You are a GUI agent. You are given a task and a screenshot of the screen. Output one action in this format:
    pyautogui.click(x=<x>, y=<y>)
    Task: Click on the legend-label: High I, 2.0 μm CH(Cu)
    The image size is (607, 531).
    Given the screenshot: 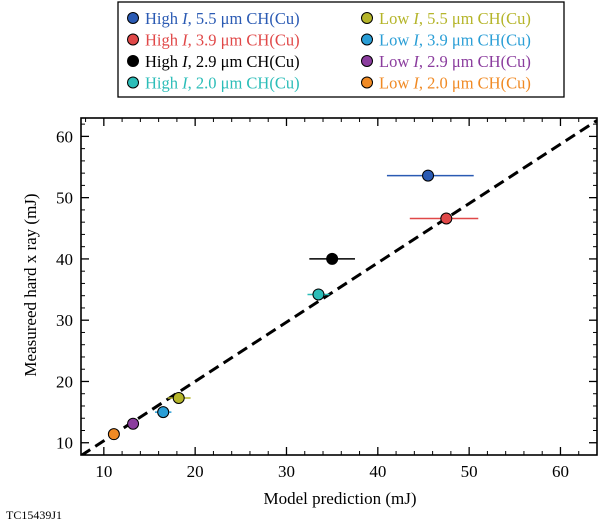 What is the action you would take?
    pyautogui.click(x=222, y=83)
    